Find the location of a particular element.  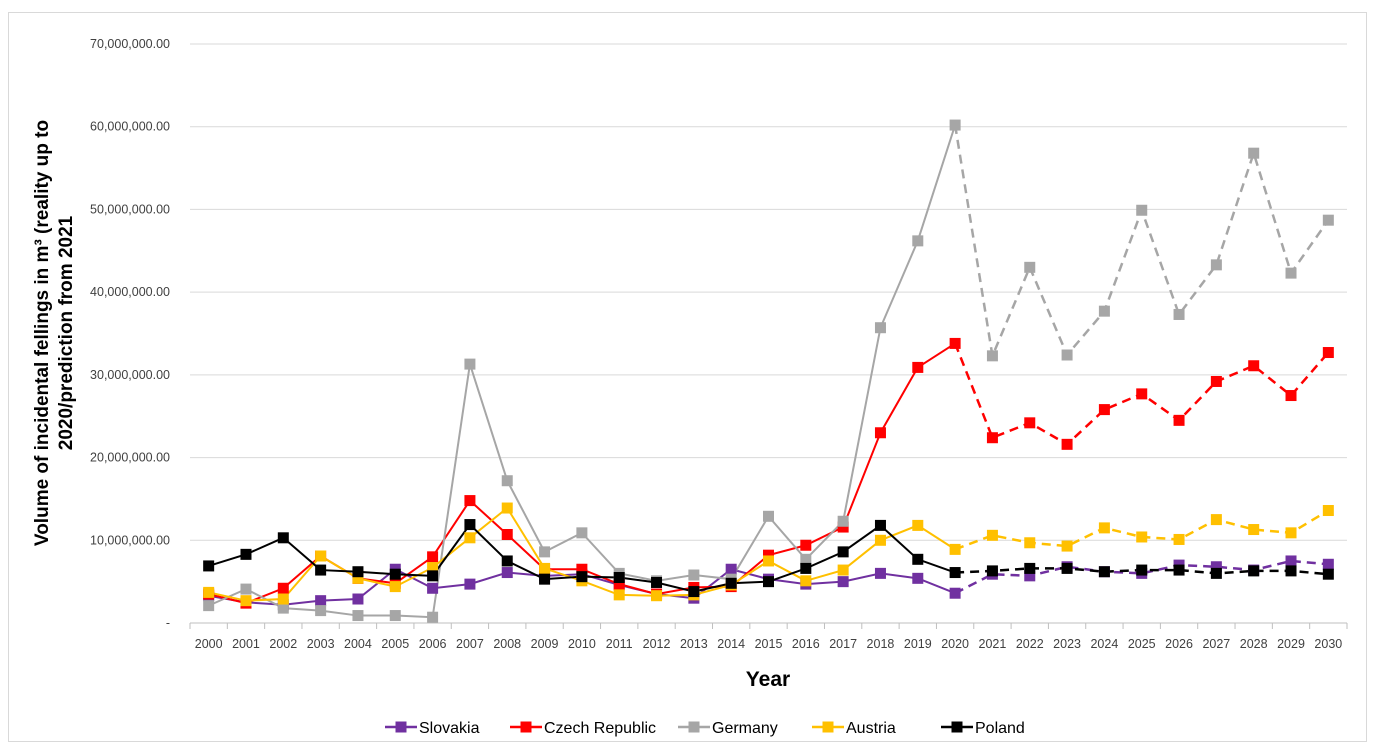

y-tick-label: 70,000,000.00 is located at coordinates (130, 44).